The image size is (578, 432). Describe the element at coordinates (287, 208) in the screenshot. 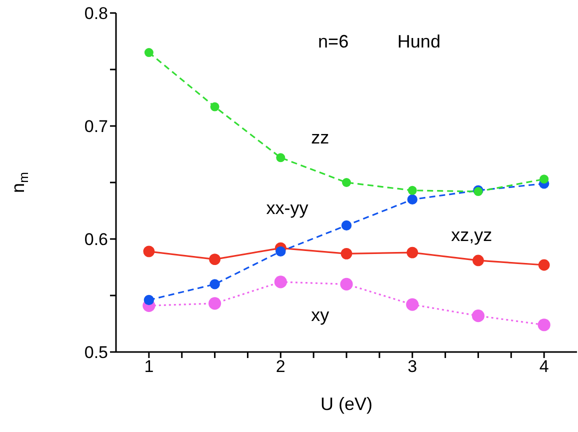

I see `series-label: xx-yy` at that location.